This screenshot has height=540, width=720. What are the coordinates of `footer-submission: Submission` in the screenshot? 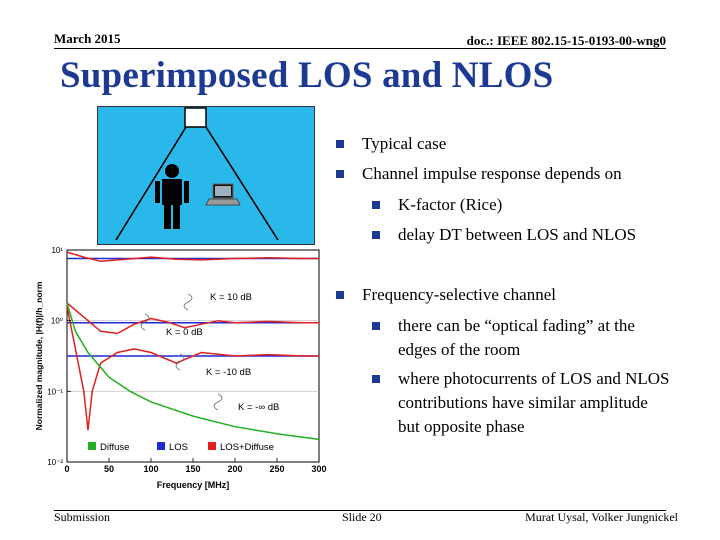 It's located at (82, 517).